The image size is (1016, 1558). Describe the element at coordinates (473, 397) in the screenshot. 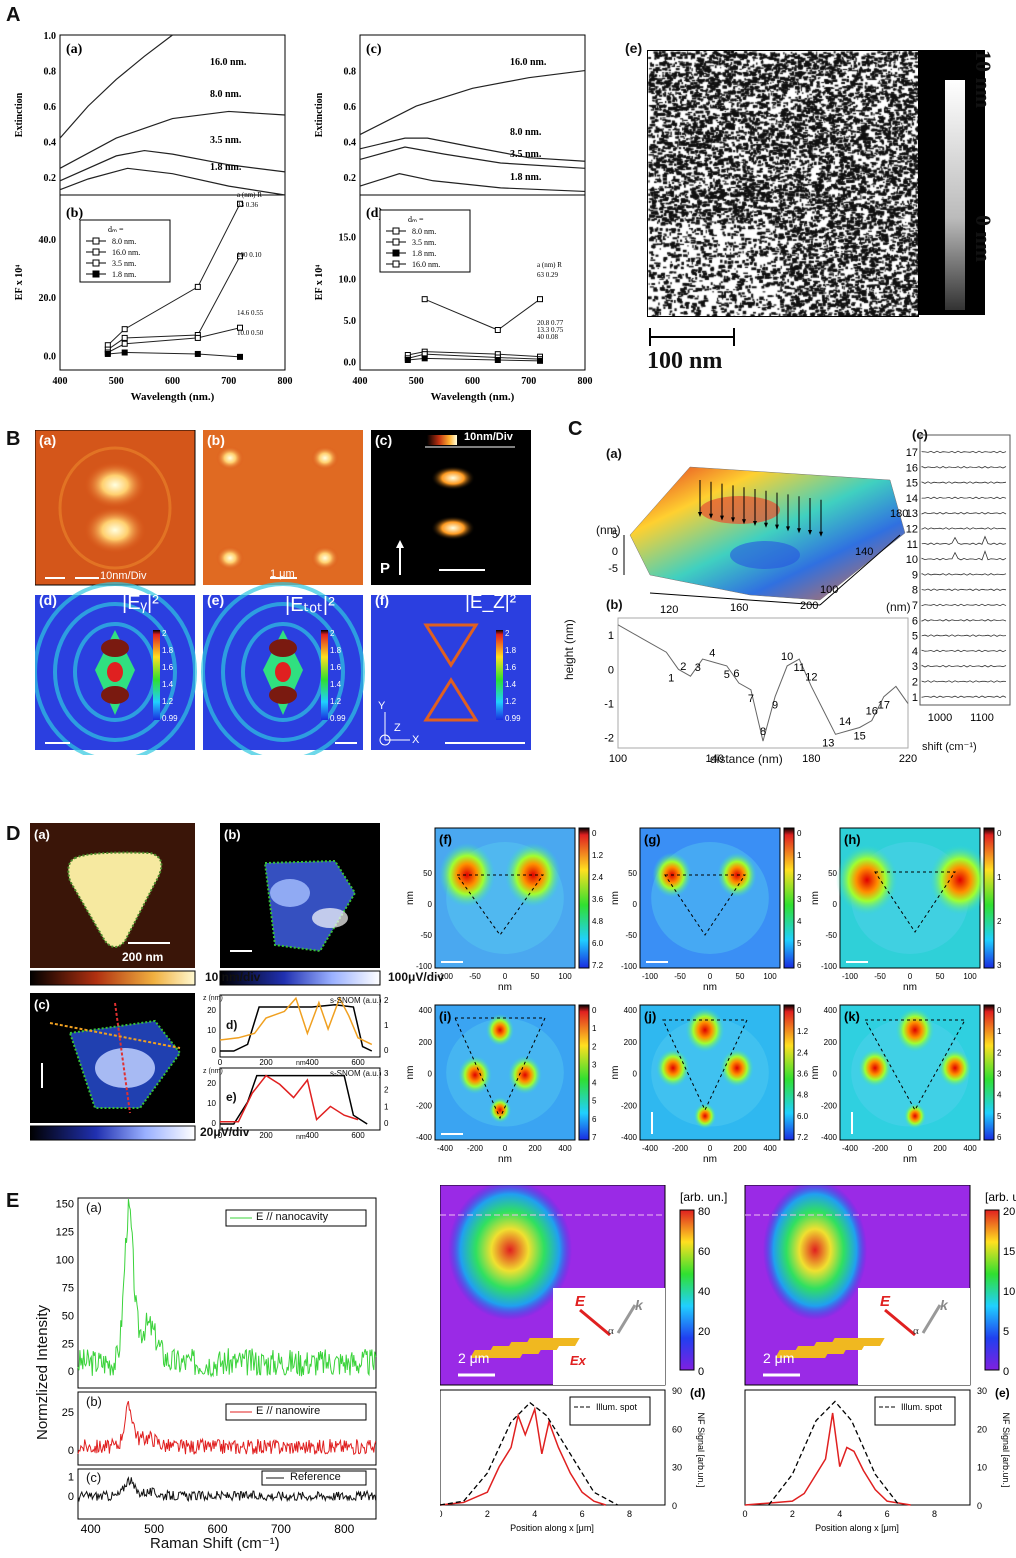

I see `a-right-xlabel: Wavelength (nm.)` at that location.